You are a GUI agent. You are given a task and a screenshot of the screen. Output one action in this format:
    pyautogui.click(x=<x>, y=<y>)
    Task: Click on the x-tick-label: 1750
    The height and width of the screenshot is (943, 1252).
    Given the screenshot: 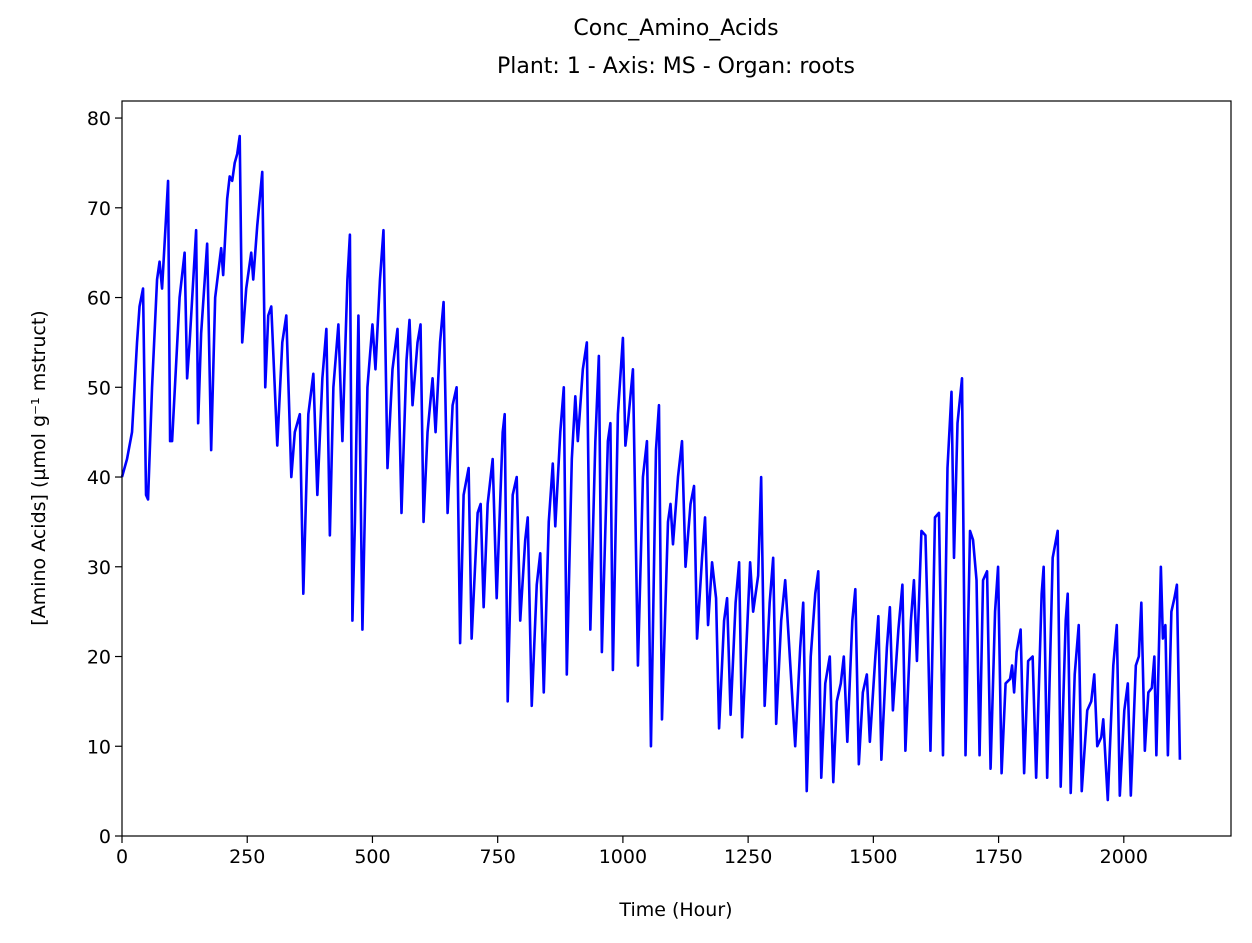 What is the action you would take?
    pyautogui.click(x=998, y=857)
    